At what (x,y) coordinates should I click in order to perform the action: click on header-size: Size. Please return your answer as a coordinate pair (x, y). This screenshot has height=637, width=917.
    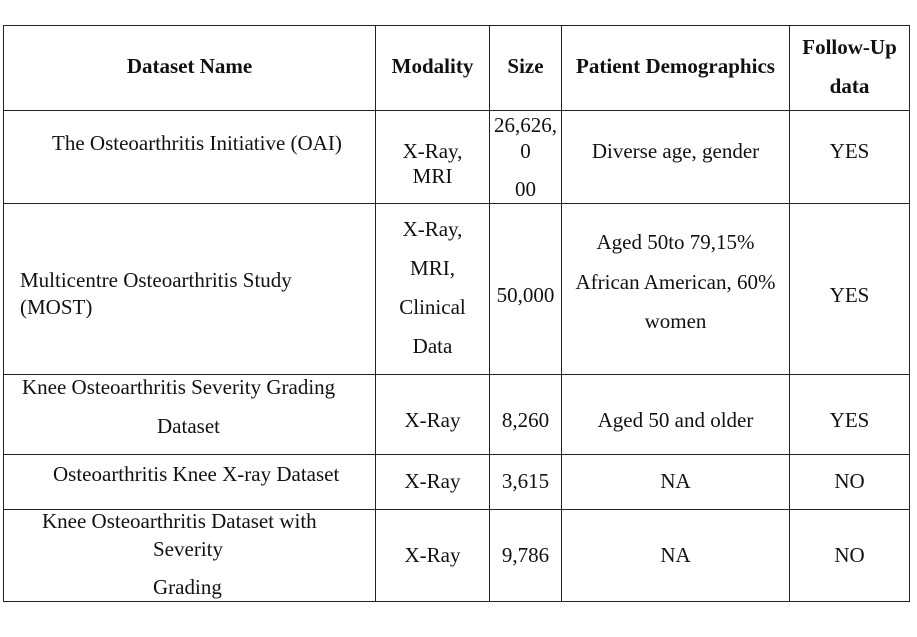
    Looking at the image, I should click on (525, 66).